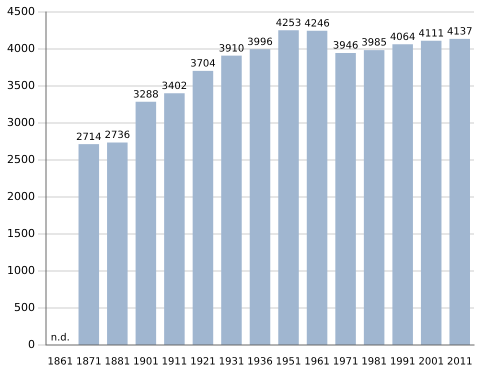 The width and height of the screenshot is (488, 373). Describe the element at coordinates (89, 137) in the screenshot. I see `data-label: 2714` at that location.